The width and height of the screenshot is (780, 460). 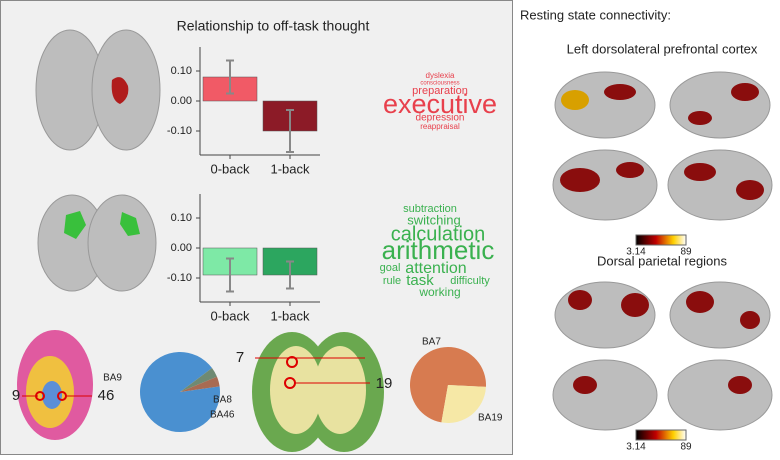 I want to click on word: reappraisal, so click(x=440, y=126).